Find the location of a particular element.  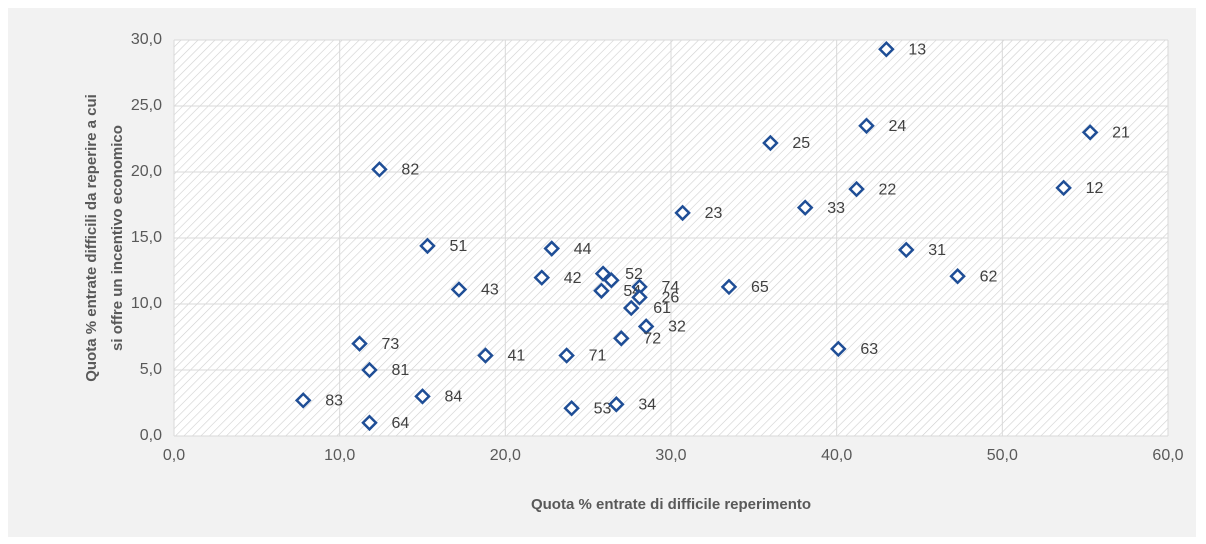

point-label: 23 is located at coordinates (714, 213).